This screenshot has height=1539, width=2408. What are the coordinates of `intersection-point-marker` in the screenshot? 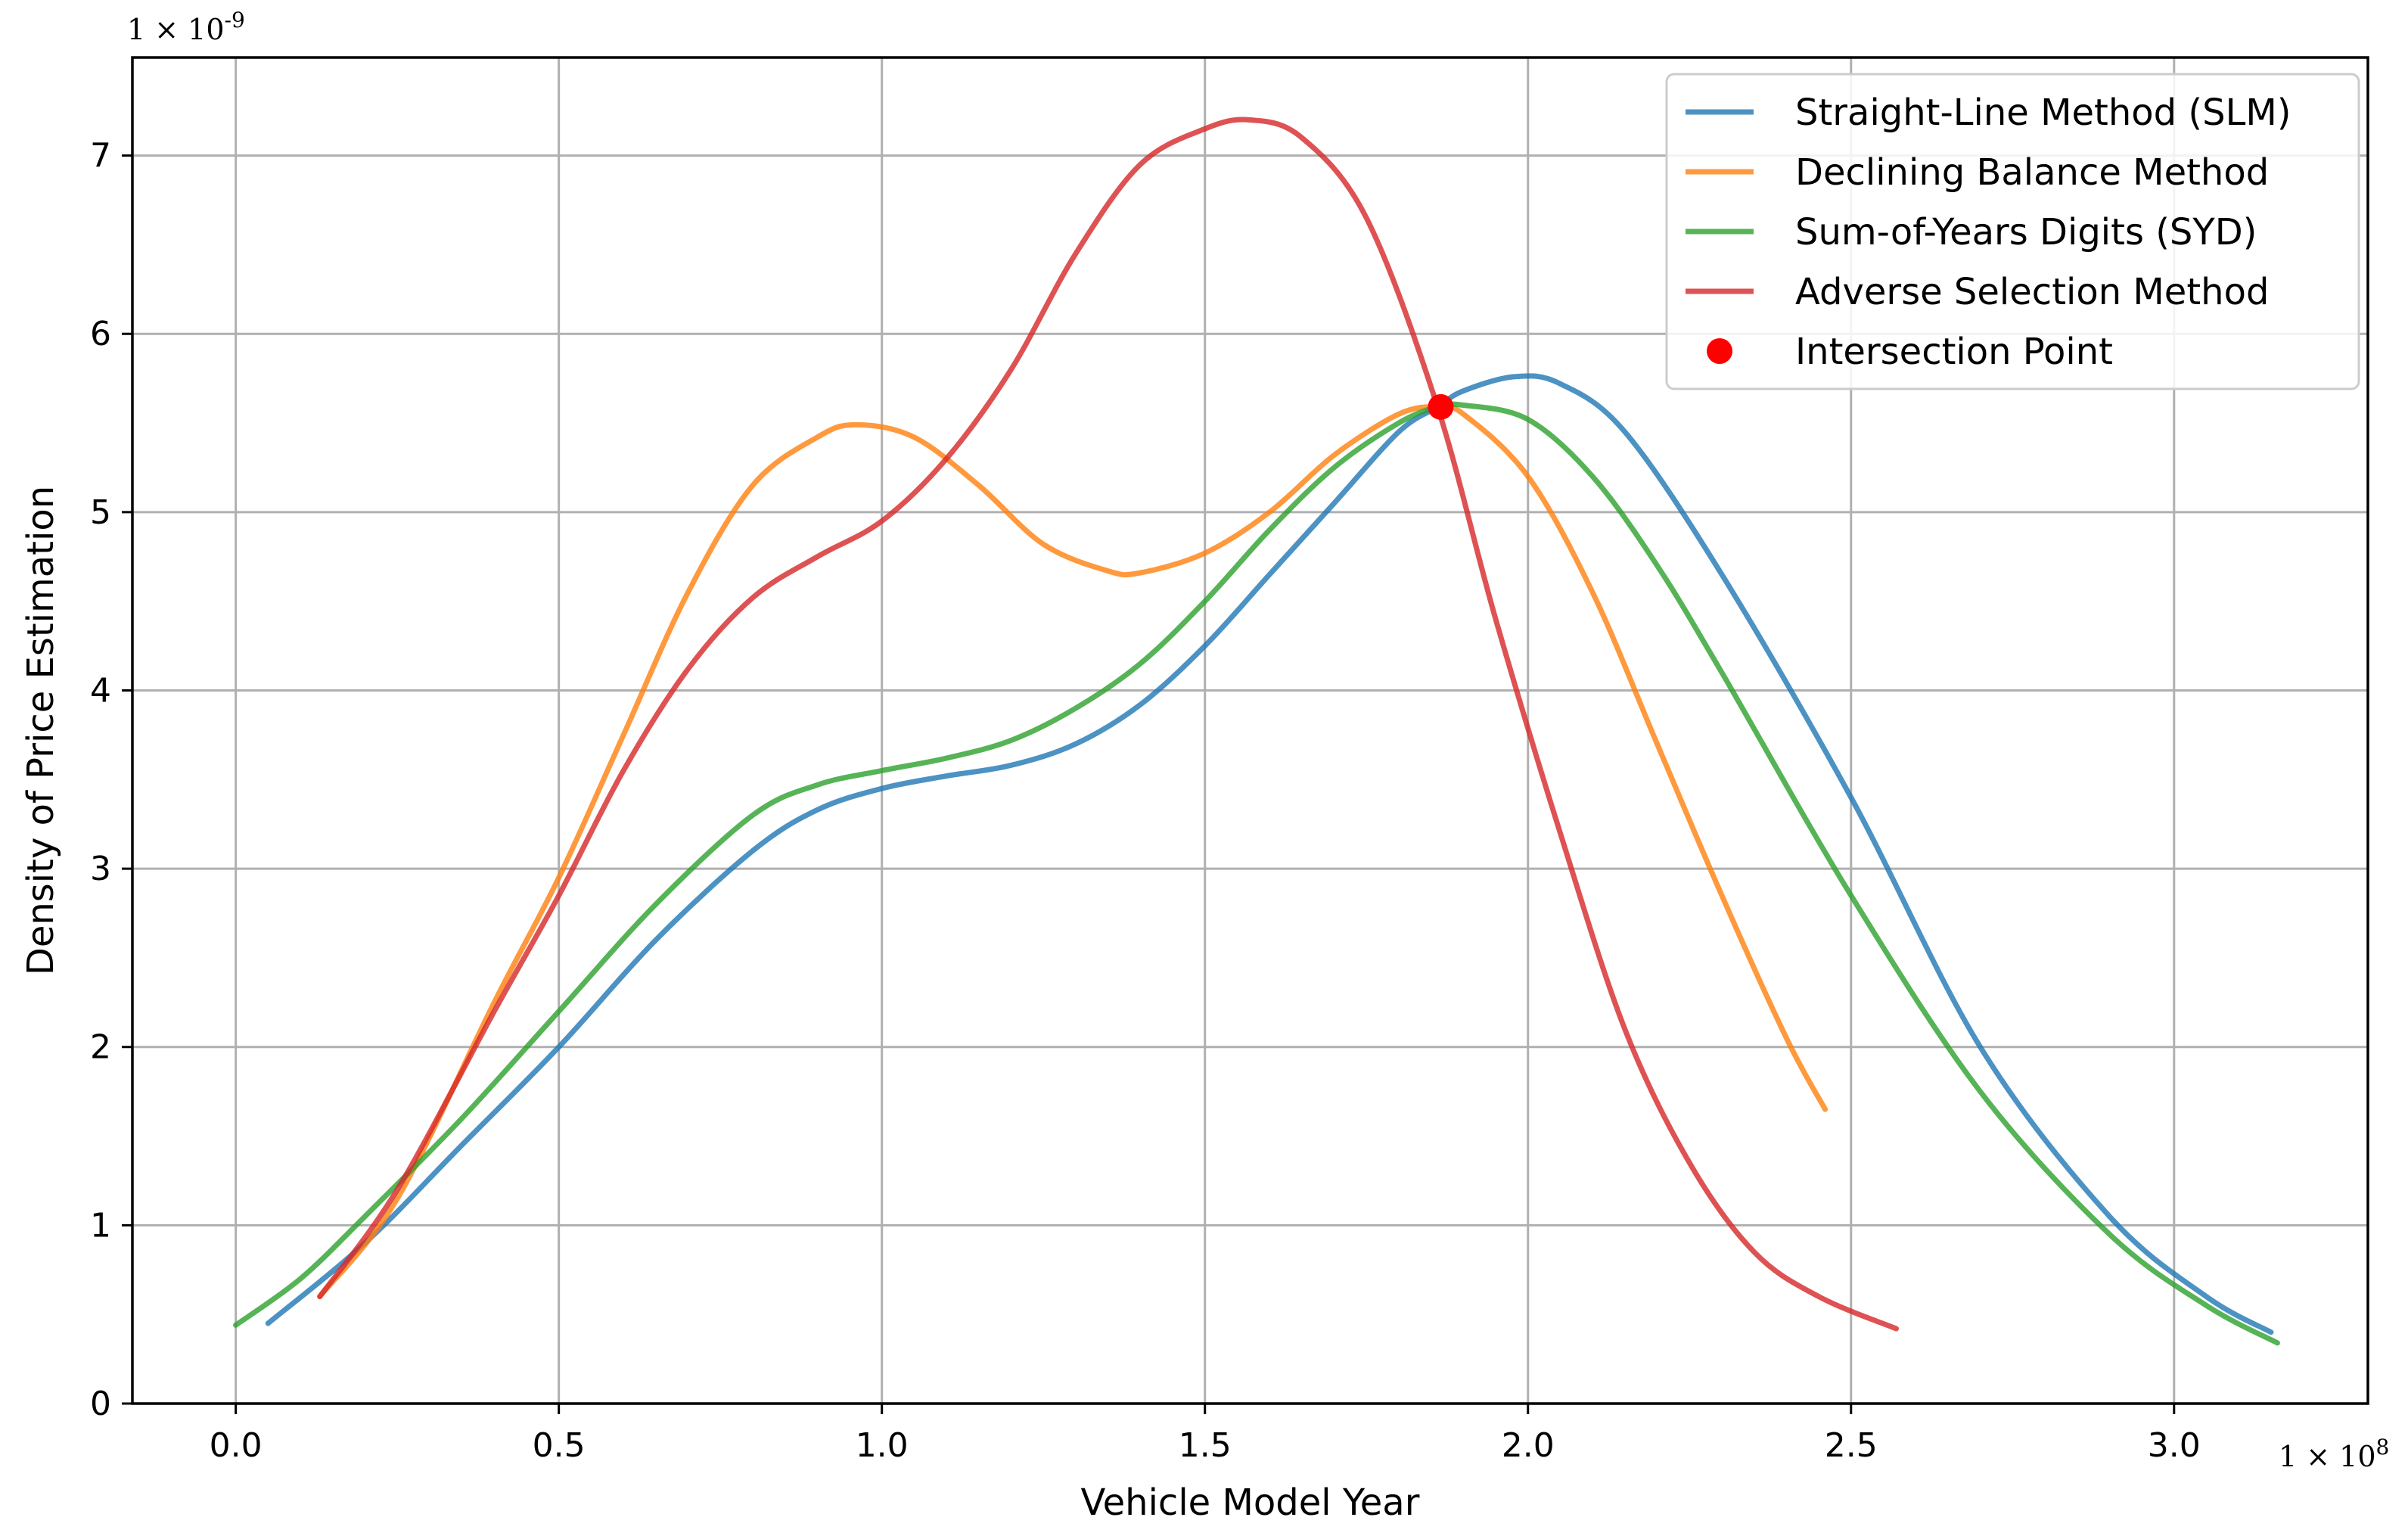 It's located at (1441, 406).